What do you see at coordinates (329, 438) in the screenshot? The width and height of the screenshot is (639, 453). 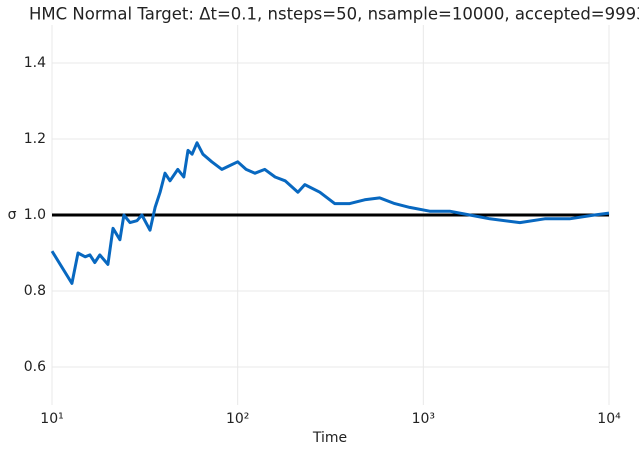 I see `x-axis-label: Time` at bounding box center [329, 438].